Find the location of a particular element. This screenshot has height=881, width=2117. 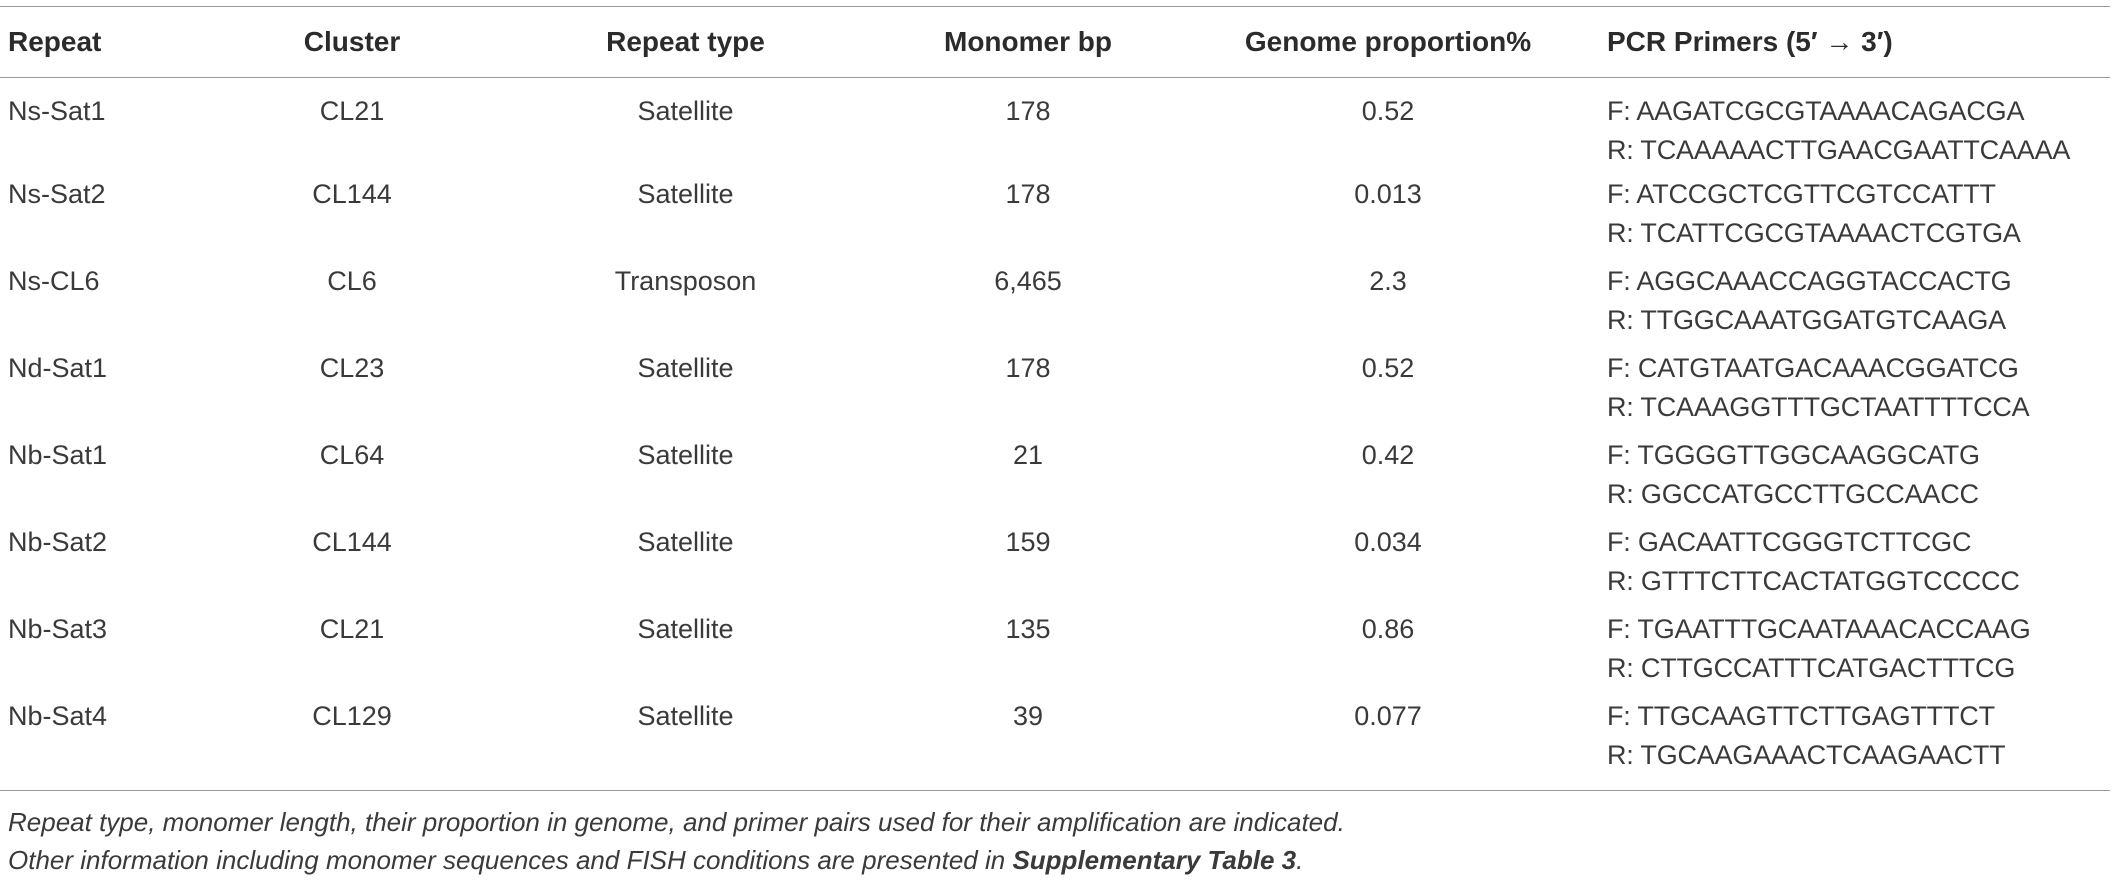

header-pcr-primers: PCR Primers (5′ → 3′) is located at coordinates (1750, 41).